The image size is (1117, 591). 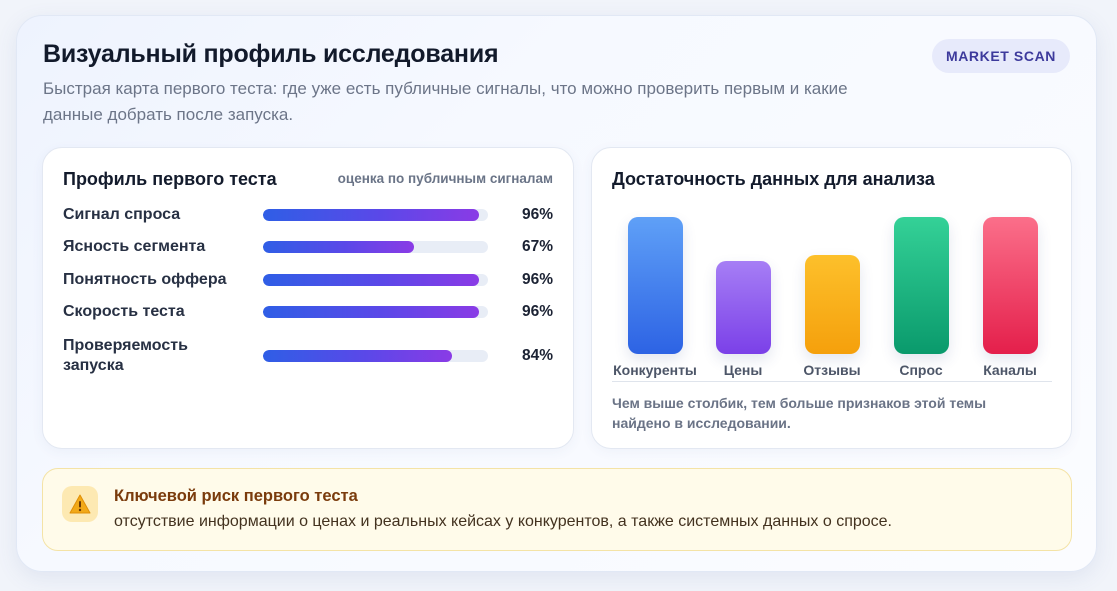 I want to click on metric-label: Скорость теста, so click(x=124, y=311).